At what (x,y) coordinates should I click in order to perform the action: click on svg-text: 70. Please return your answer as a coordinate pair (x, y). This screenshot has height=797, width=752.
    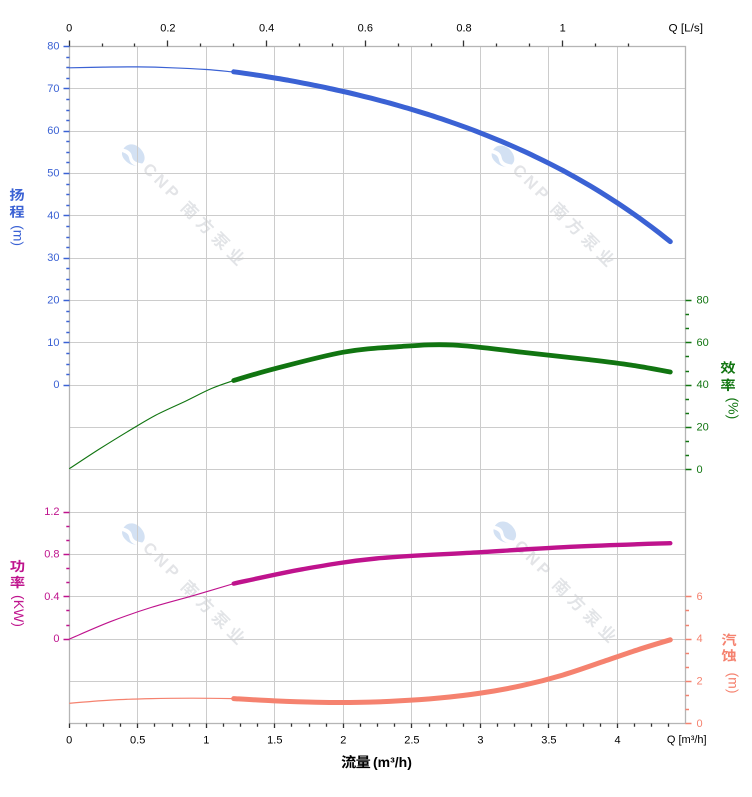
    Looking at the image, I should click on (53, 89).